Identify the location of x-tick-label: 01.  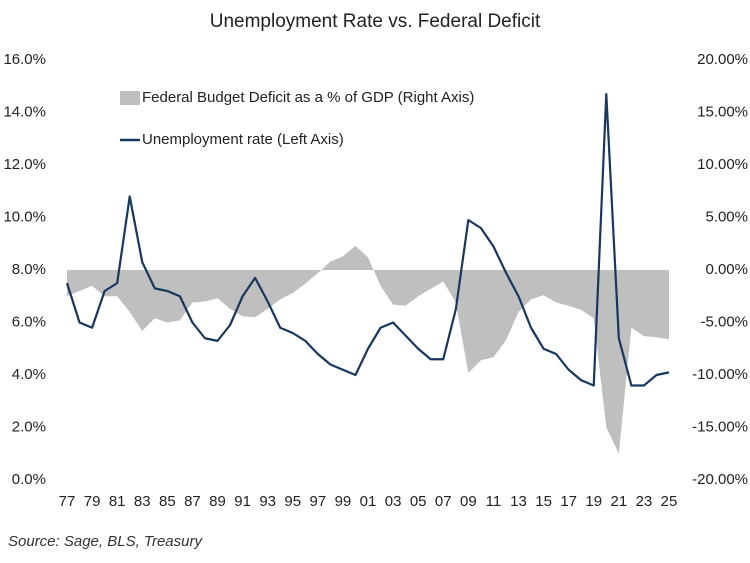
(368, 501).